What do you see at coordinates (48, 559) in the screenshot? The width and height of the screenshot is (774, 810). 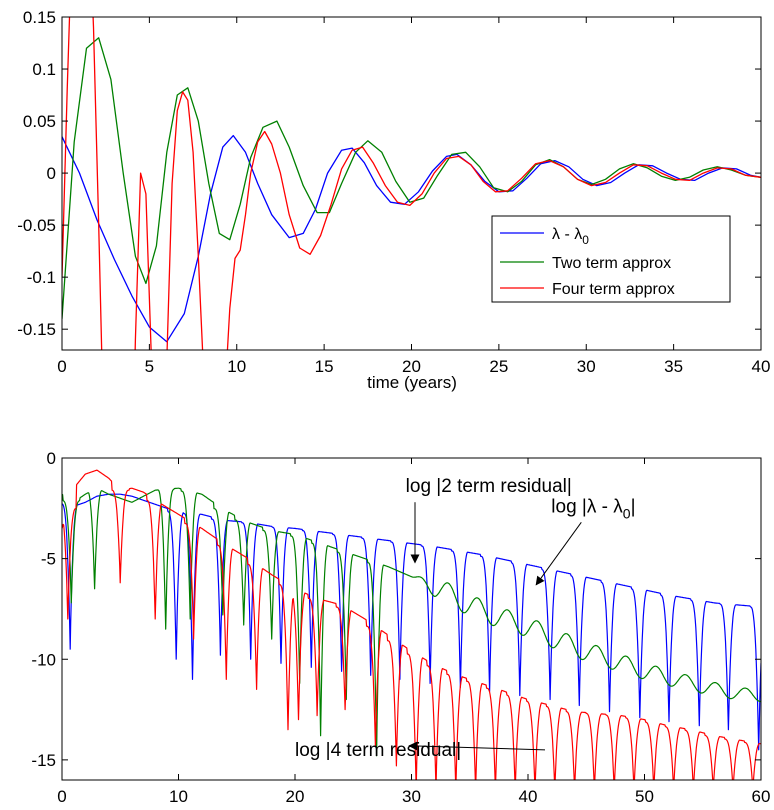 I see `bottom-y-tick-label: -5` at bounding box center [48, 559].